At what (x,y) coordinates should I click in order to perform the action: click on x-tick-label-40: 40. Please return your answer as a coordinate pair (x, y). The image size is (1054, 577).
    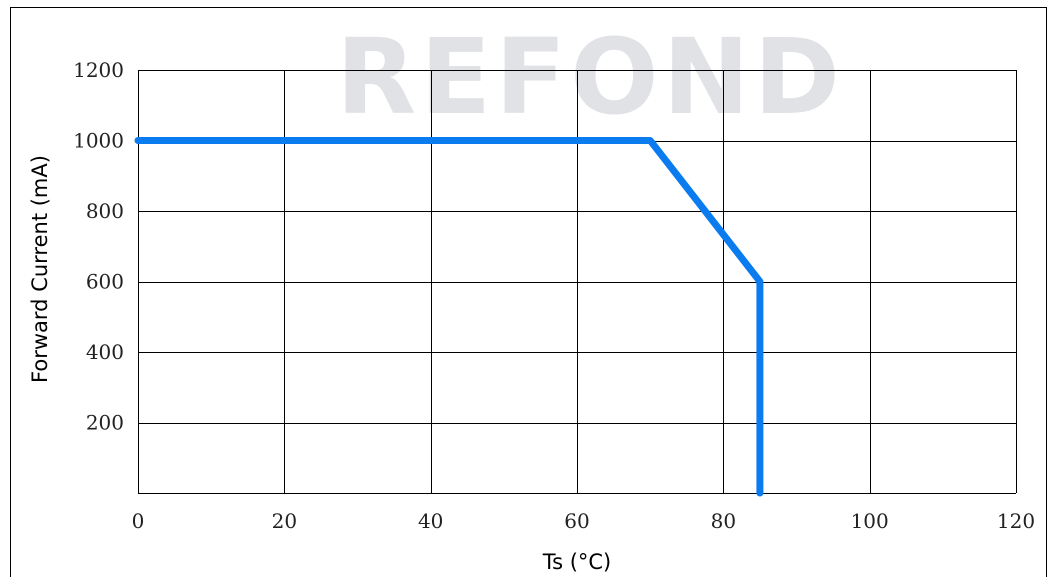
    Looking at the image, I should click on (430, 521).